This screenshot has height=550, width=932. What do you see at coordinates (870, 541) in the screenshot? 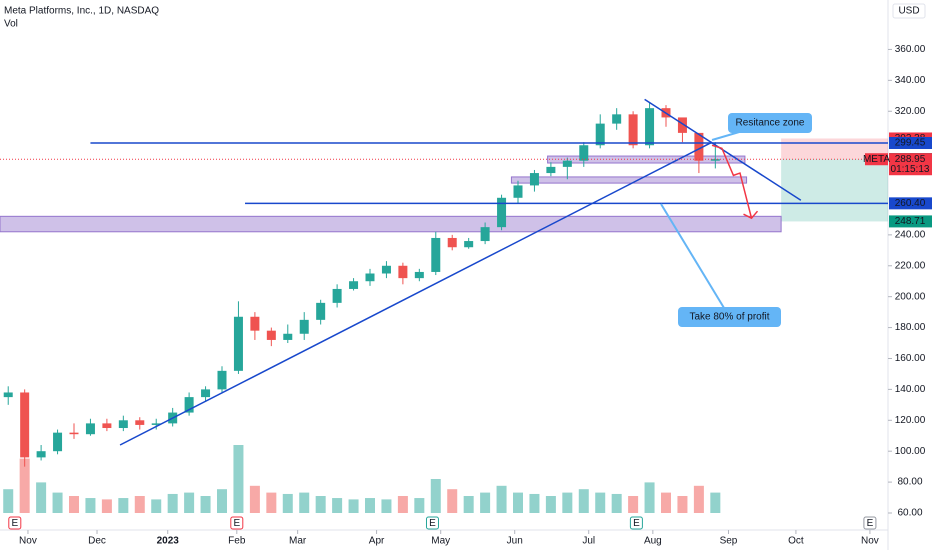
I see `x-tick-label: Nov` at bounding box center [870, 541].